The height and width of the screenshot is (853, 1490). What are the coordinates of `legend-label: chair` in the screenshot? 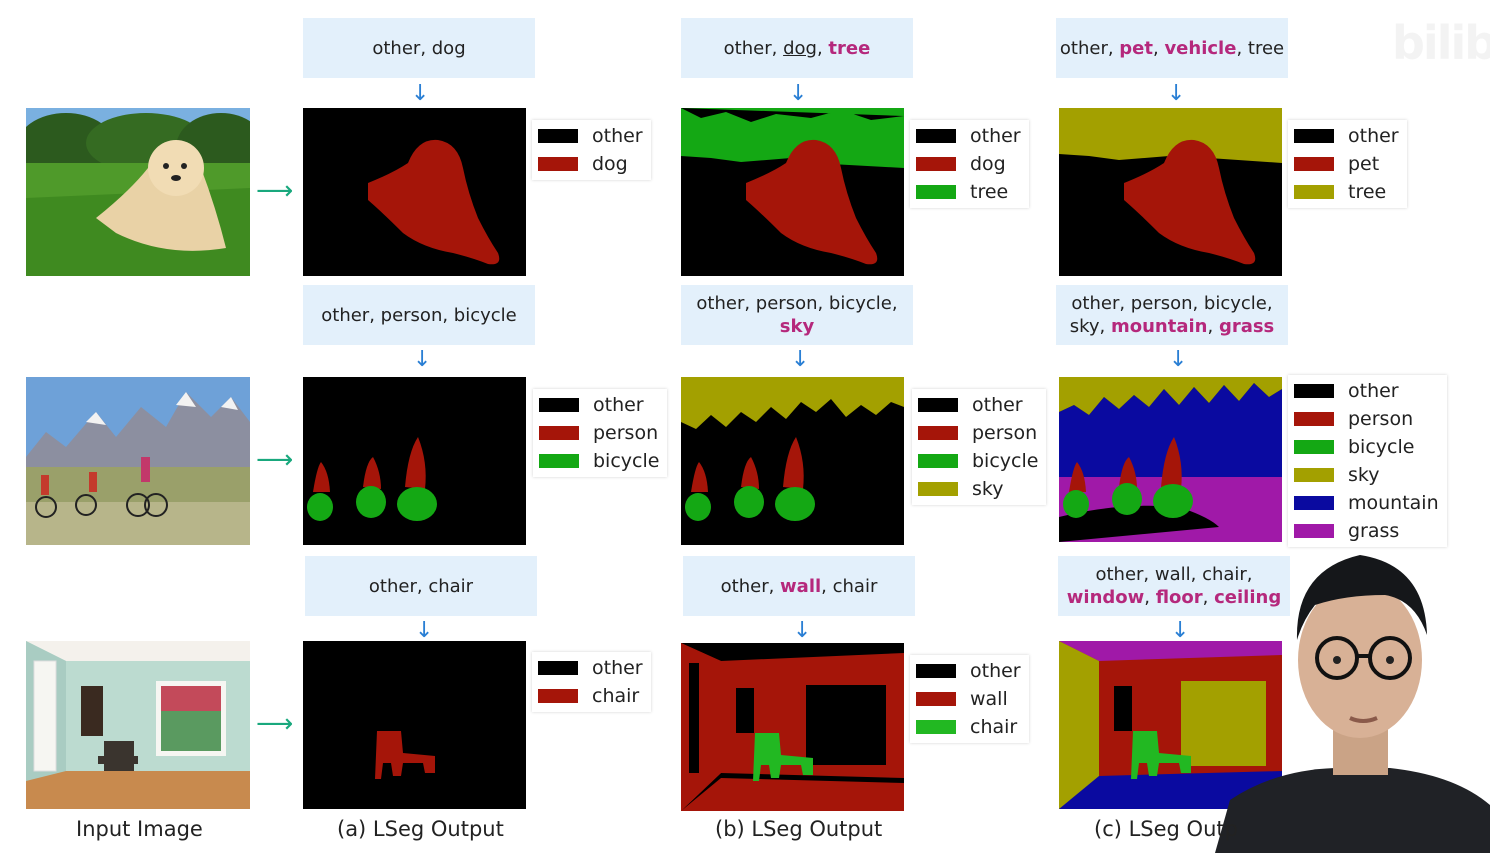 It's located at (994, 727).